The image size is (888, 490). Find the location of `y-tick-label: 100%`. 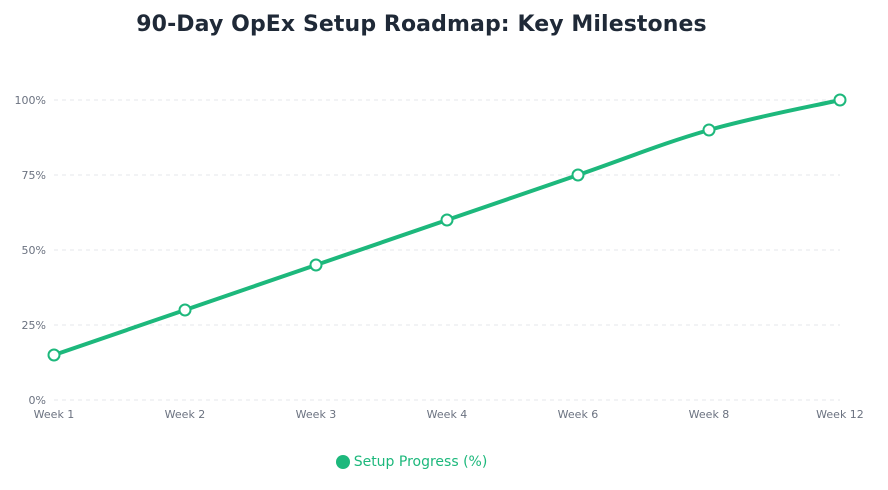

y-tick-label: 100% is located at coordinates (30, 100).